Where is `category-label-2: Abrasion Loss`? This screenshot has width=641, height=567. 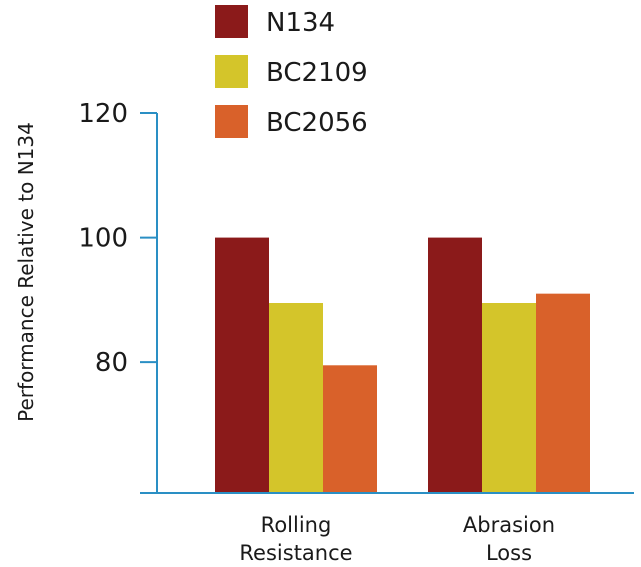 category-label-2: Abrasion Loss is located at coordinates (509, 539).